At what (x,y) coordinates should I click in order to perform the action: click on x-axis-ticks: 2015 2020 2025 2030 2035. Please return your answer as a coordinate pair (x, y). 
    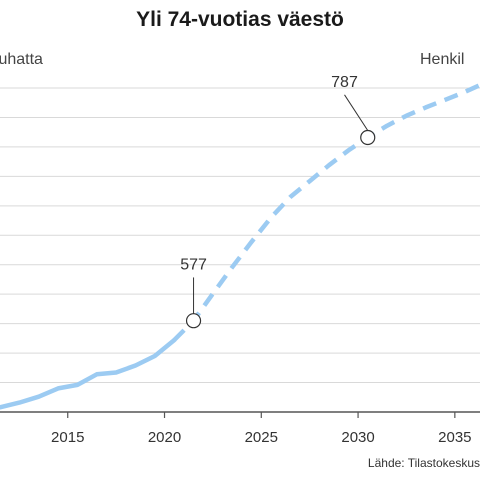
    Looking at the image, I should click on (261, 429).